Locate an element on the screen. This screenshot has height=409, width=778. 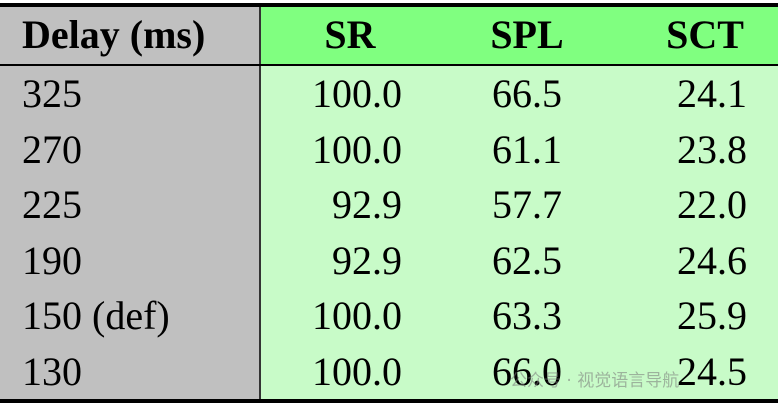
row-label: 325 is located at coordinates (52, 93).